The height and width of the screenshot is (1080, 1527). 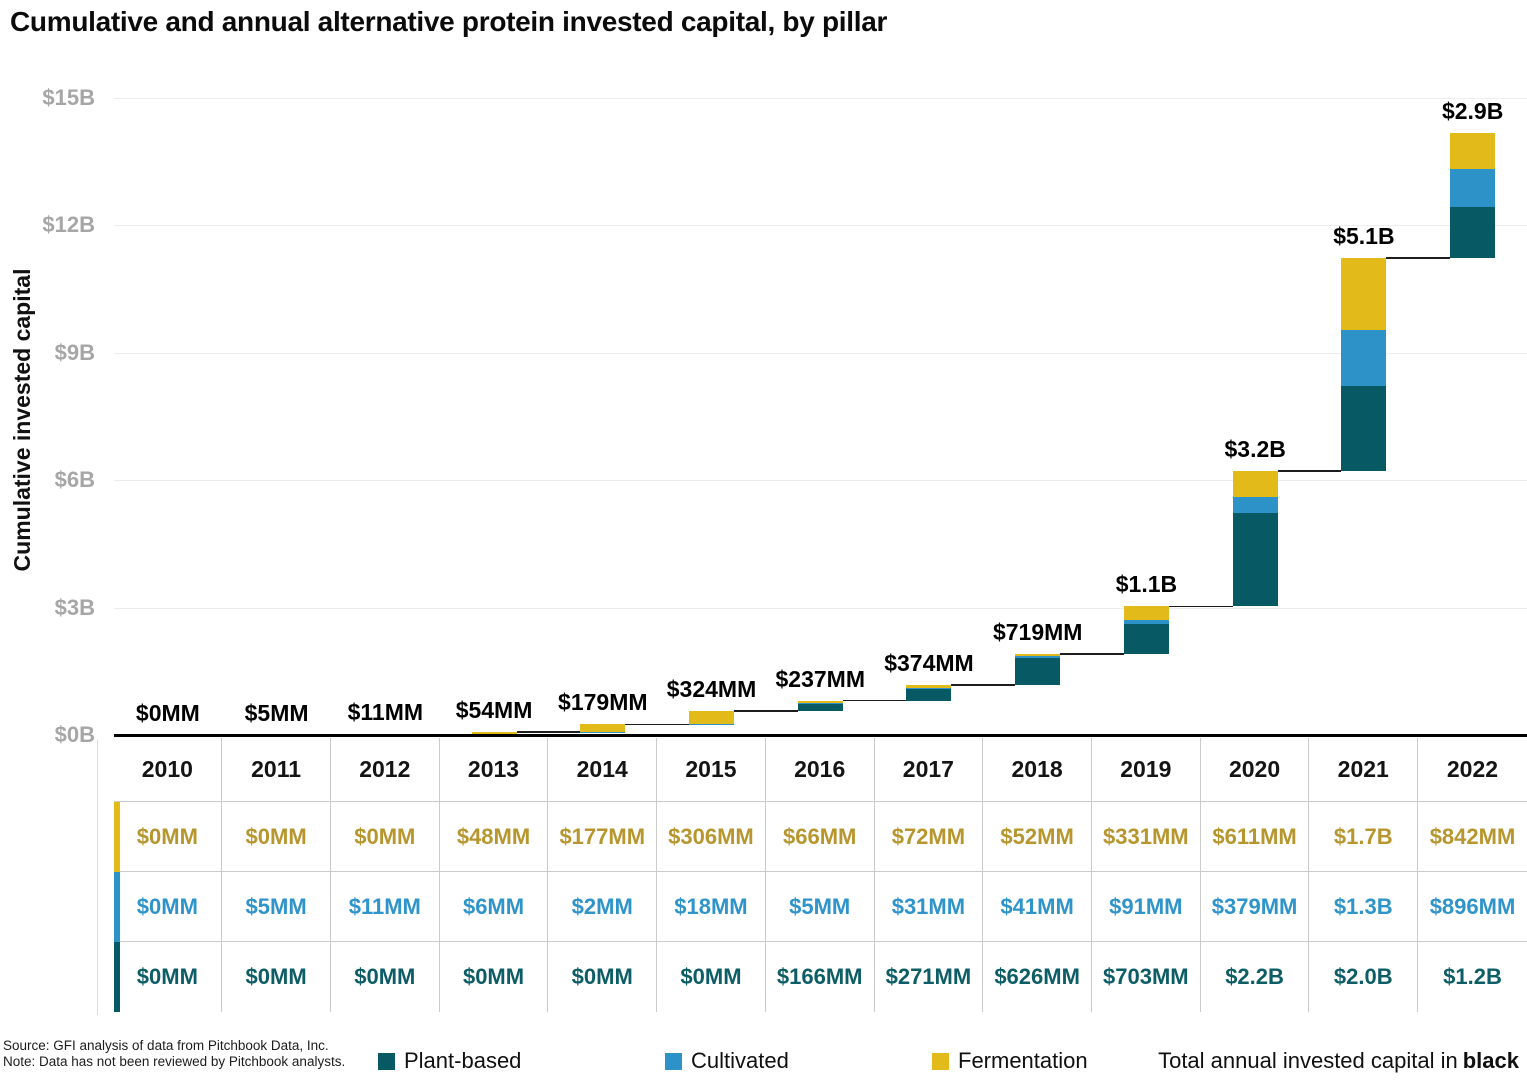 I want to click on table-cell-fermentation: $611MM, so click(x=1255, y=837).